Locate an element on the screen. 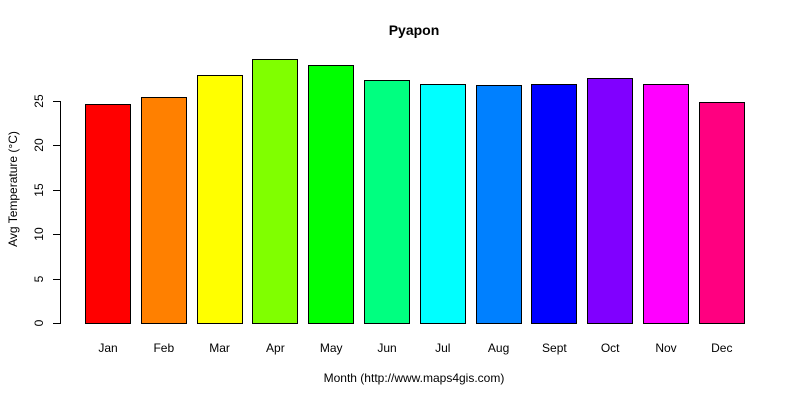  x-tick-label: Jan is located at coordinates (108, 348).